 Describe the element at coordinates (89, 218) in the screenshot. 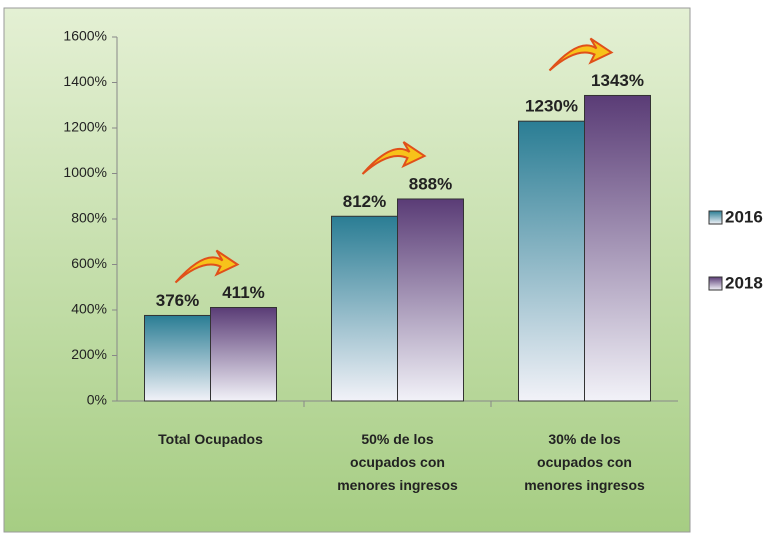

I see `y-tick-label: 800%` at that location.